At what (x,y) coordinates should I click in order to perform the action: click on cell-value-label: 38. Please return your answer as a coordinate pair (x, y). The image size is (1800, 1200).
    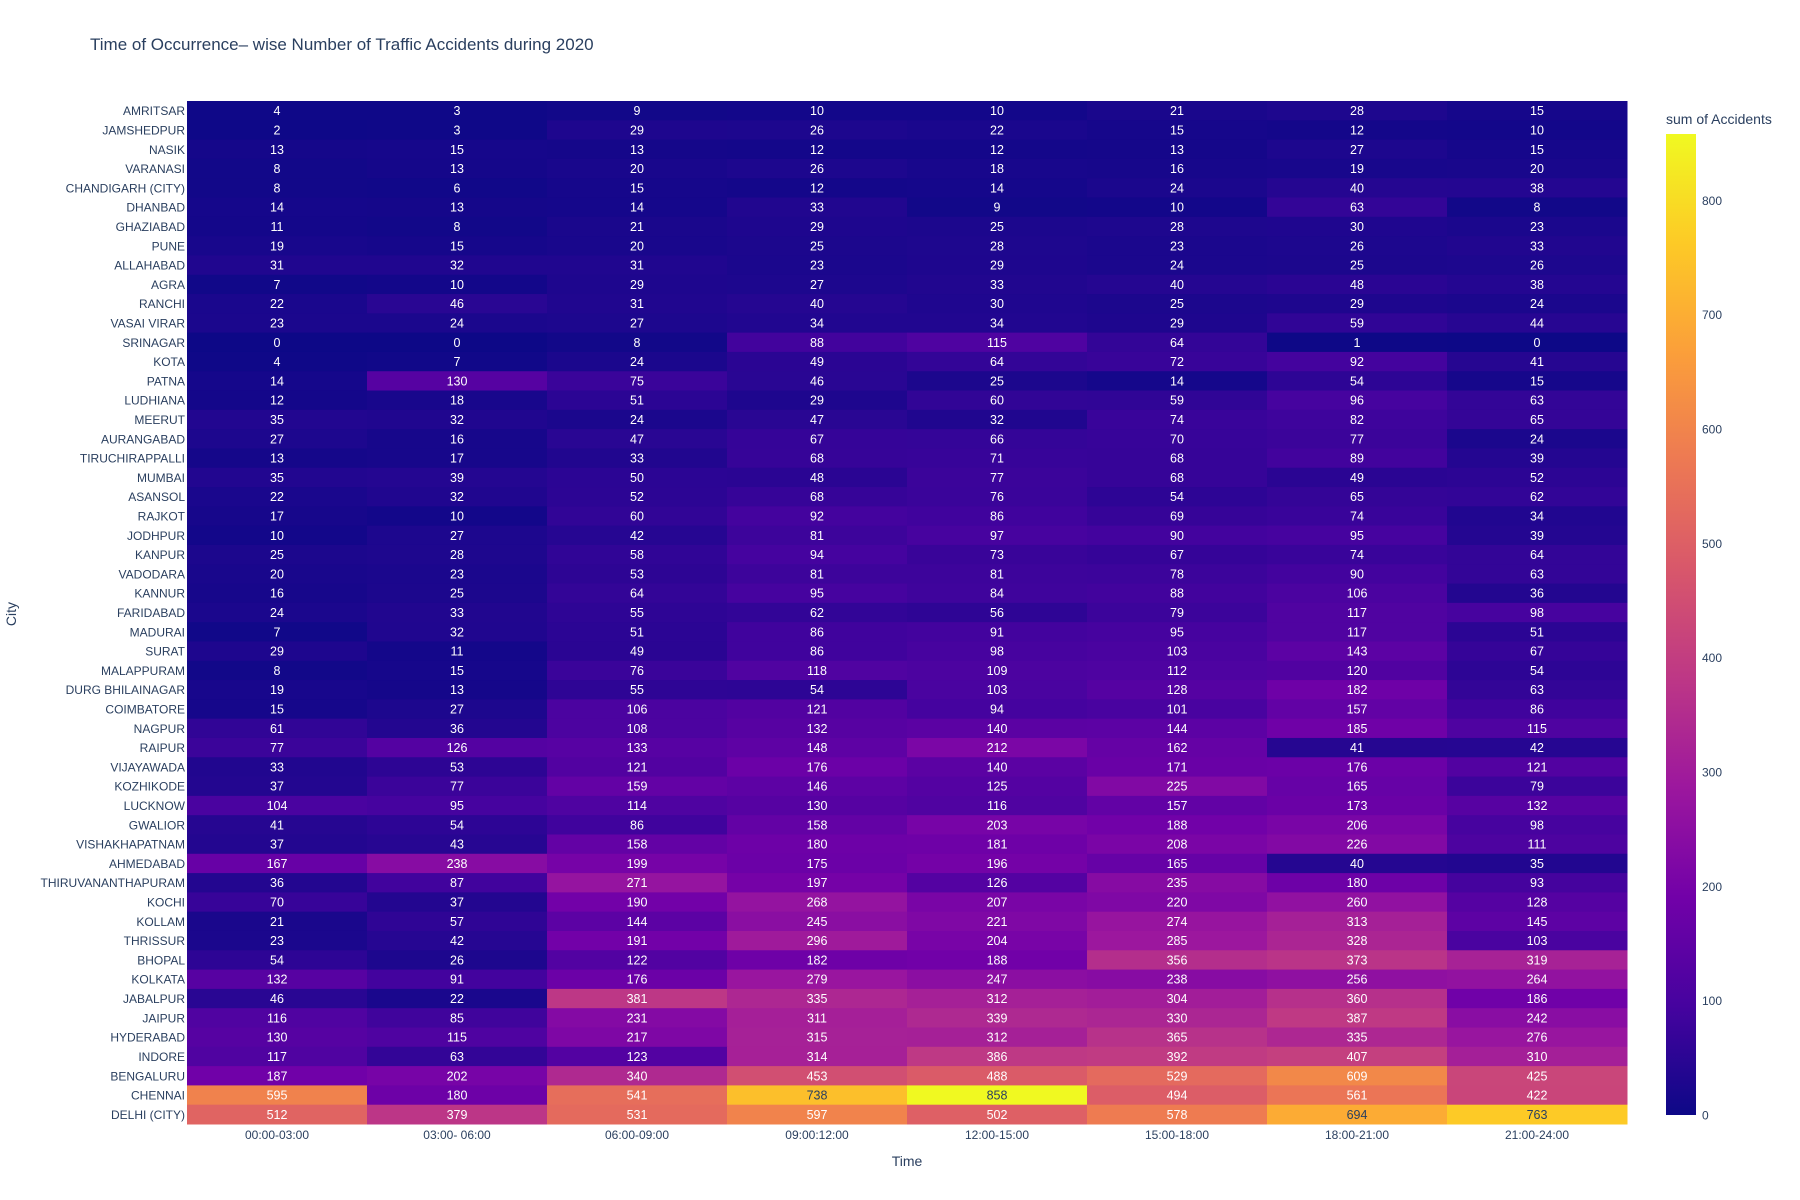
    Looking at the image, I should click on (1537, 188).